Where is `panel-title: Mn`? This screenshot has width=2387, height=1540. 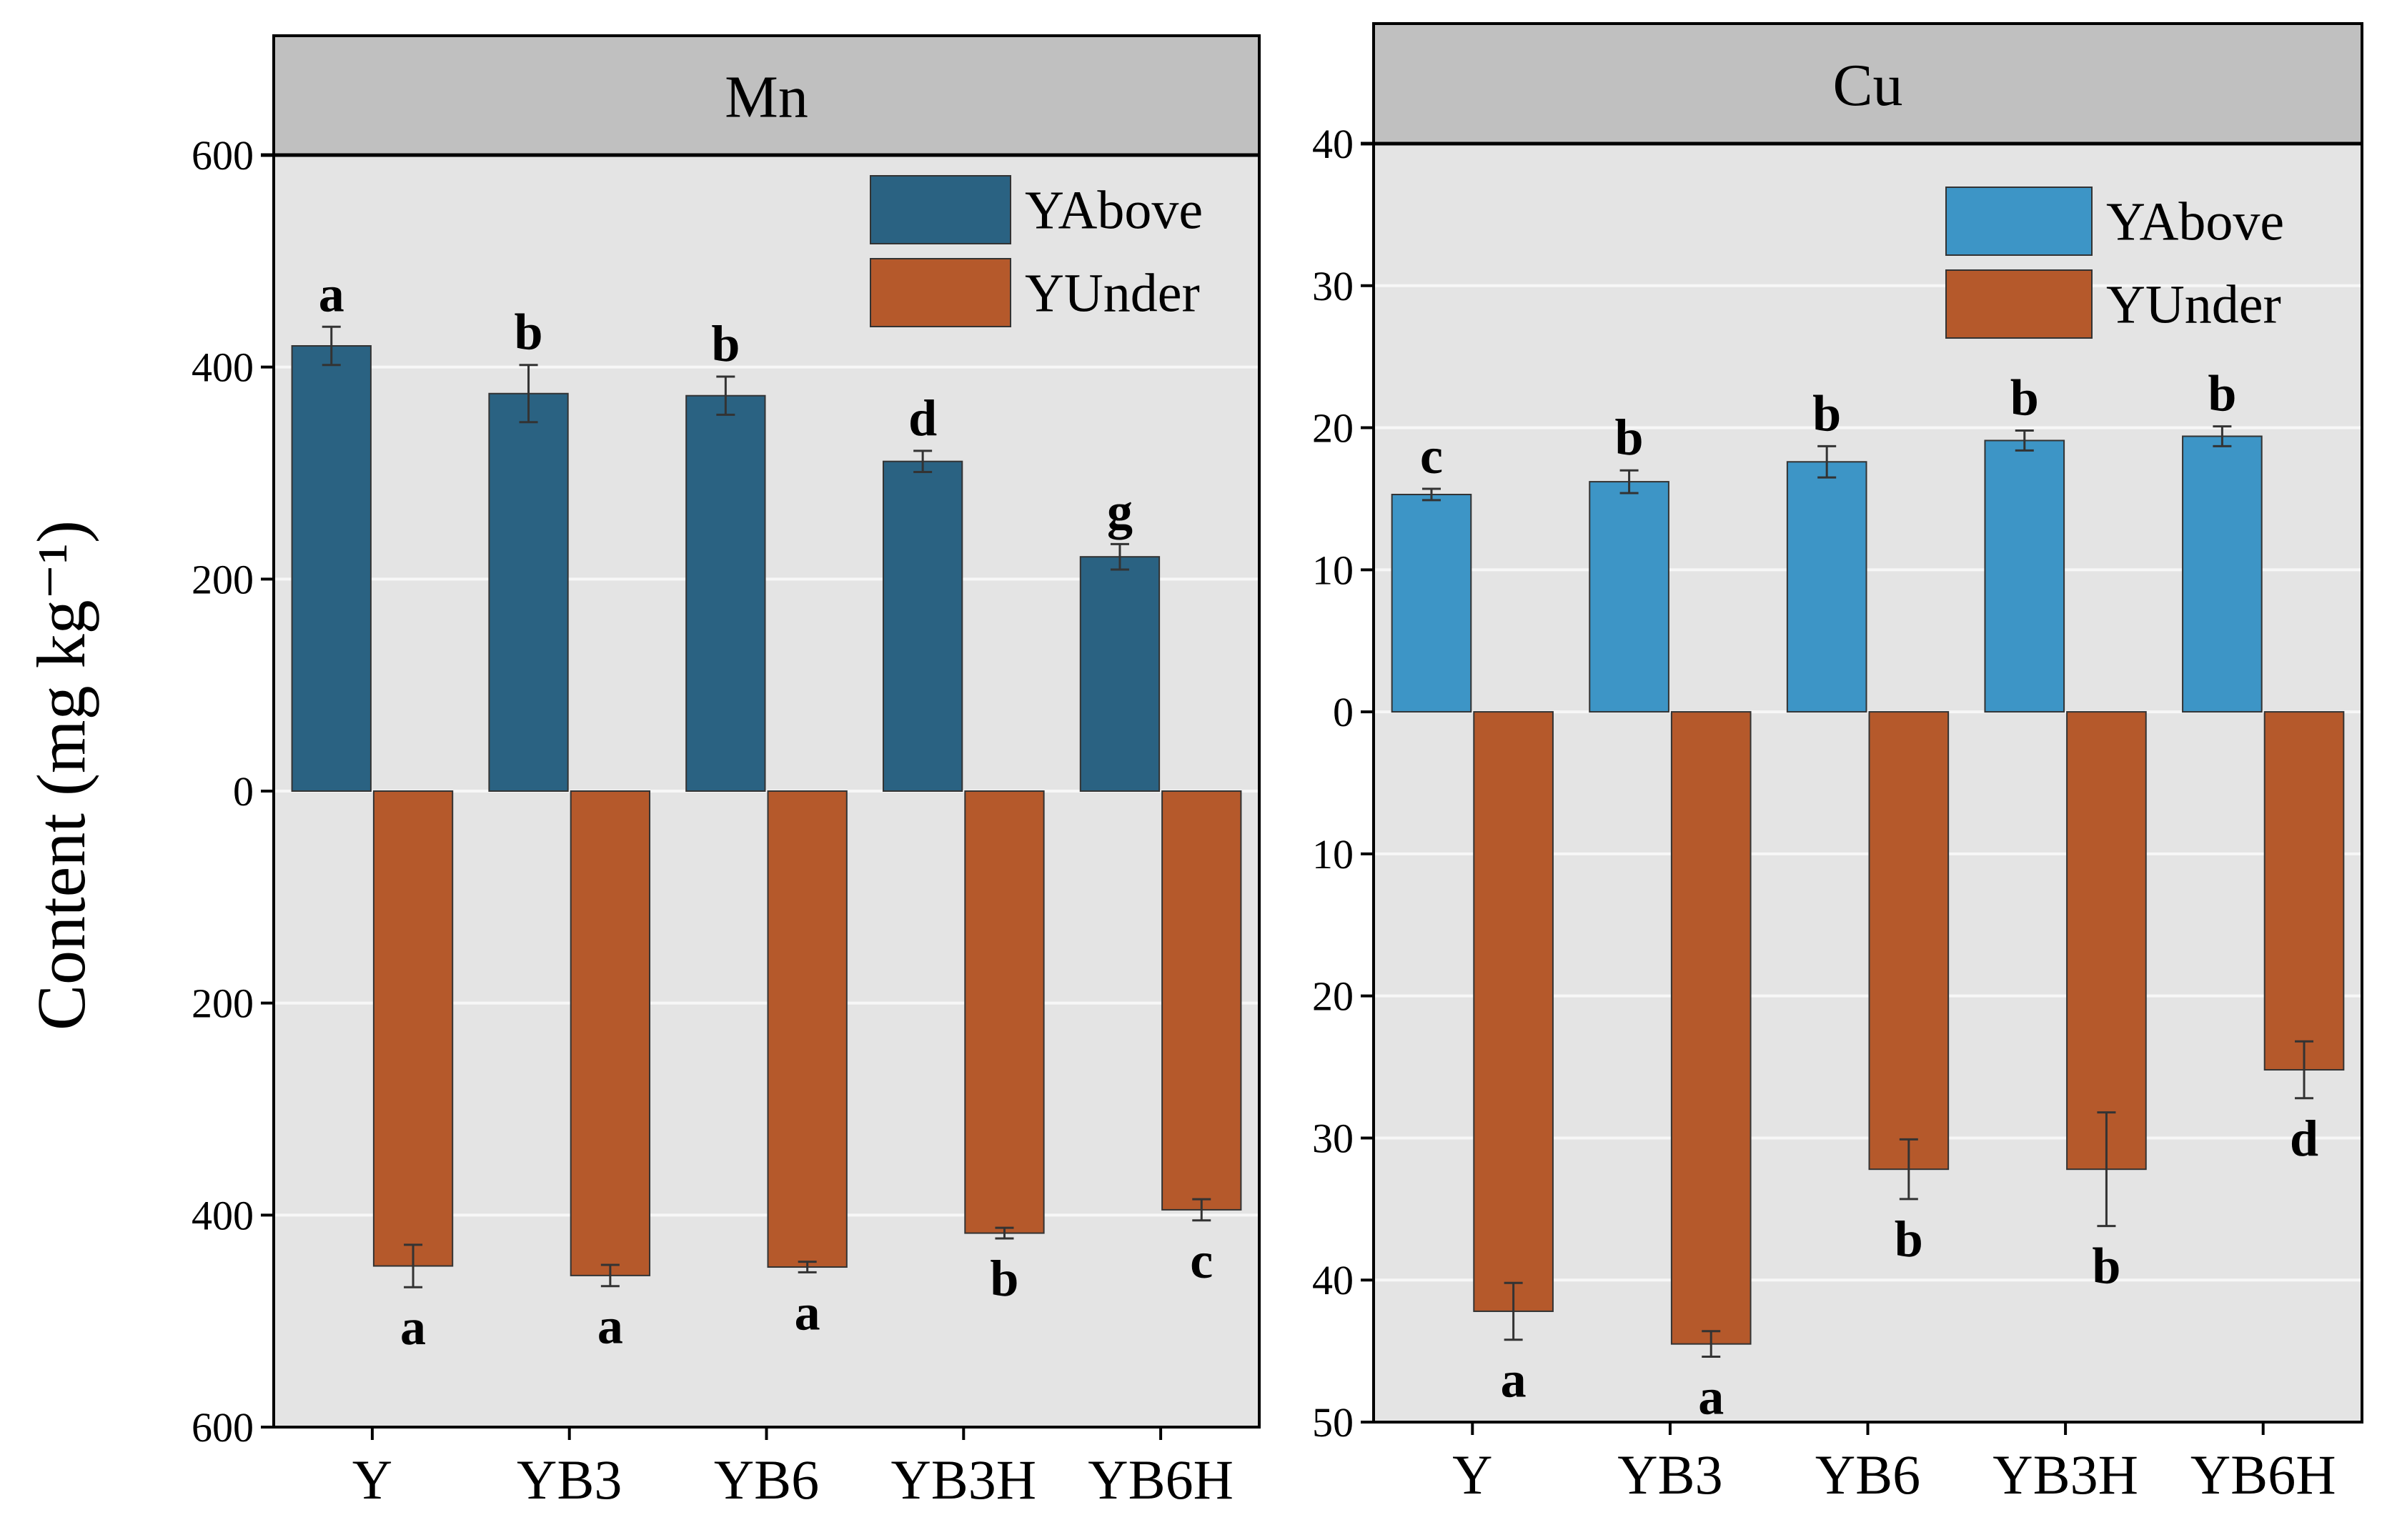
panel-title: Mn is located at coordinates (766, 97).